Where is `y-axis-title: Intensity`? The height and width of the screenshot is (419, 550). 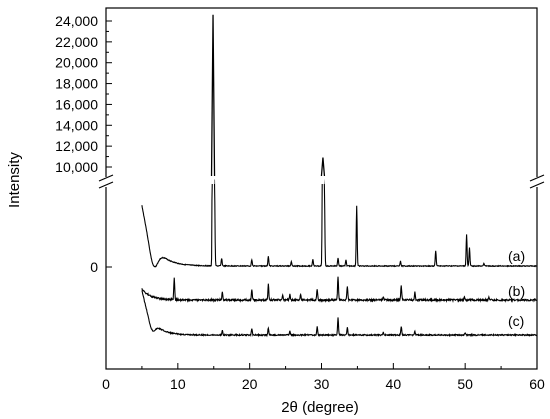 y-axis-title: Intensity is located at coordinates (14, 180).